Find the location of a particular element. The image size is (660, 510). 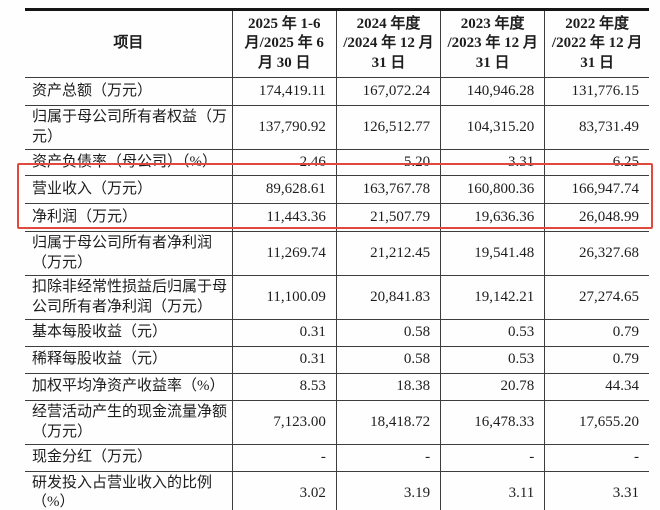

row-label: 资产总额（万元） is located at coordinates (92, 90).